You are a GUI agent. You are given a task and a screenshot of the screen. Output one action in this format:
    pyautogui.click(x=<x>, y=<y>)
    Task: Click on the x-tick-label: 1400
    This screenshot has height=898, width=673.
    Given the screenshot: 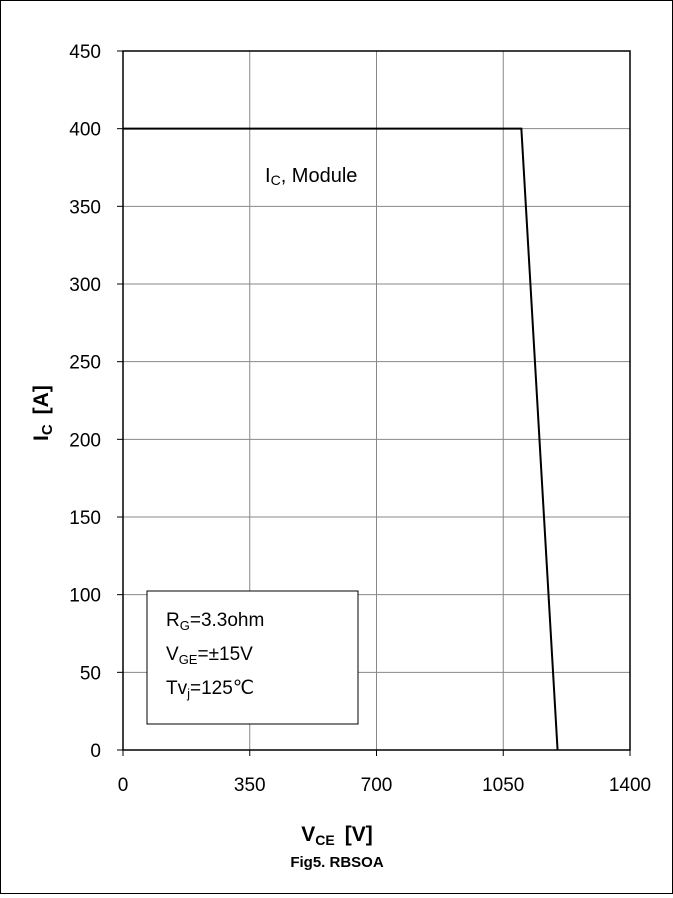 What is the action you would take?
    pyautogui.click(x=630, y=785)
    